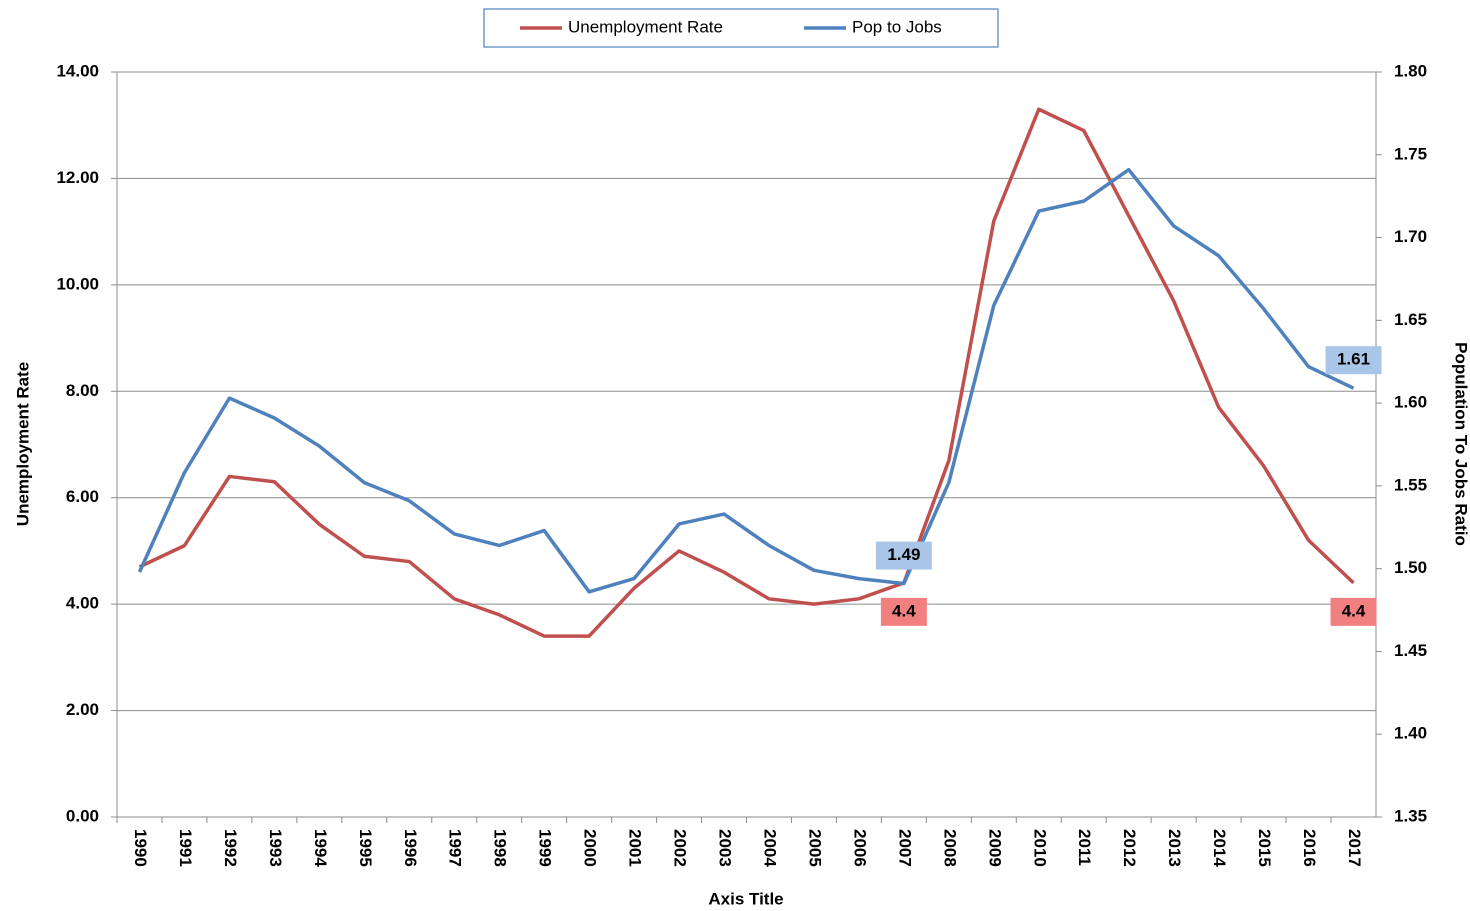 The image size is (1470, 911). What do you see at coordinates (1129, 848) in the screenshot?
I see `x-tick-label: 2012` at bounding box center [1129, 848].